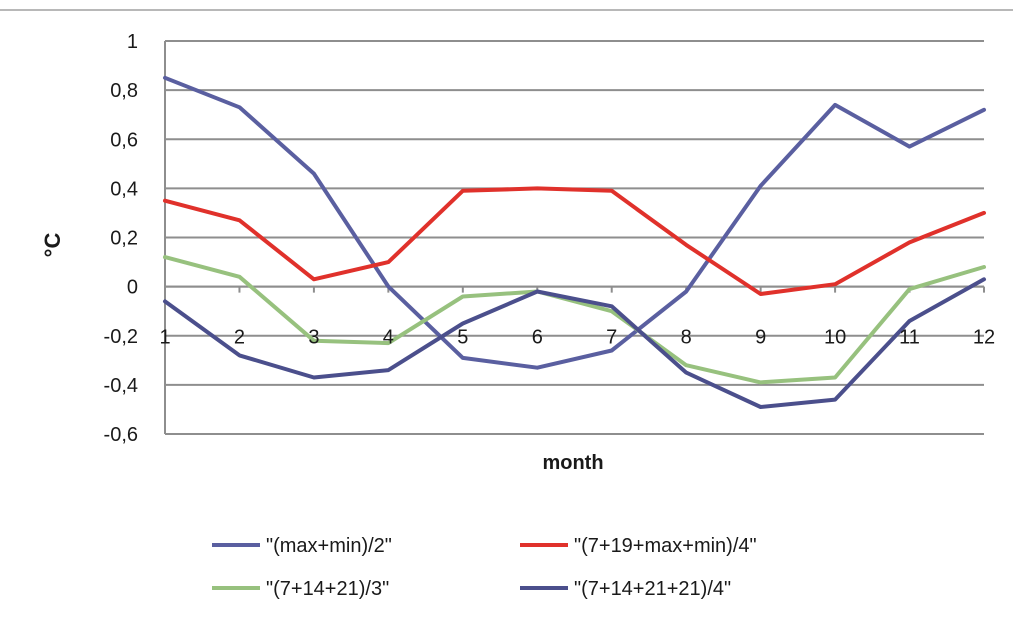 Image resolution: width=1013 pixels, height=621 pixels. I want to click on legend-label: "(7+14+21)/3", so click(327, 589).